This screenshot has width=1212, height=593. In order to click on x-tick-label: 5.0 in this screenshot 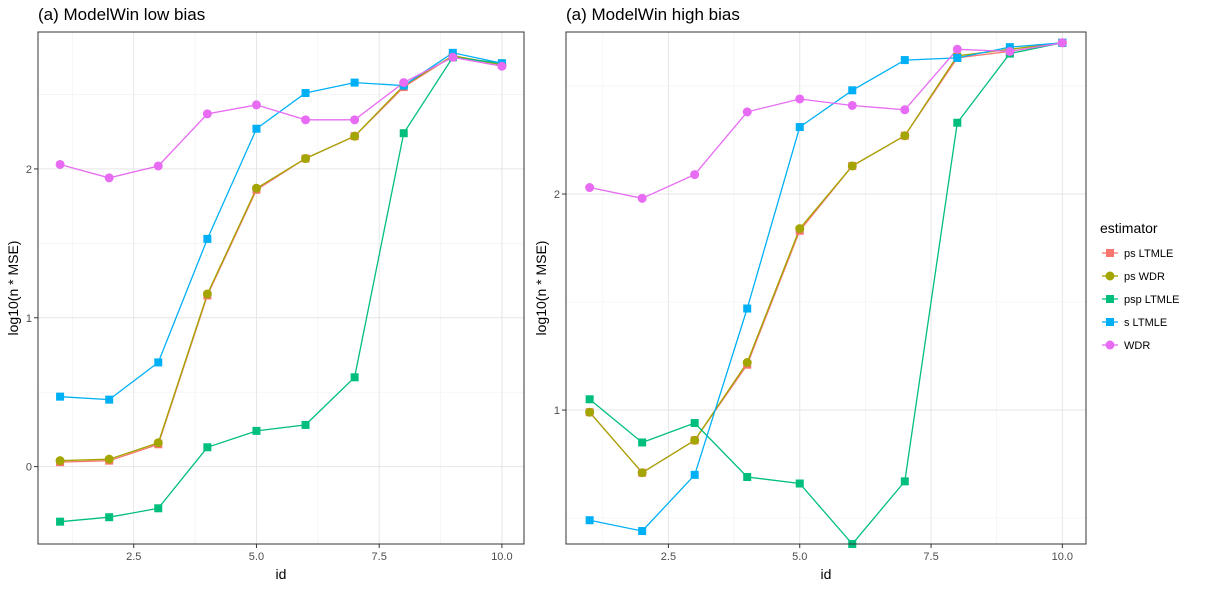, I will do `click(799, 557)`.